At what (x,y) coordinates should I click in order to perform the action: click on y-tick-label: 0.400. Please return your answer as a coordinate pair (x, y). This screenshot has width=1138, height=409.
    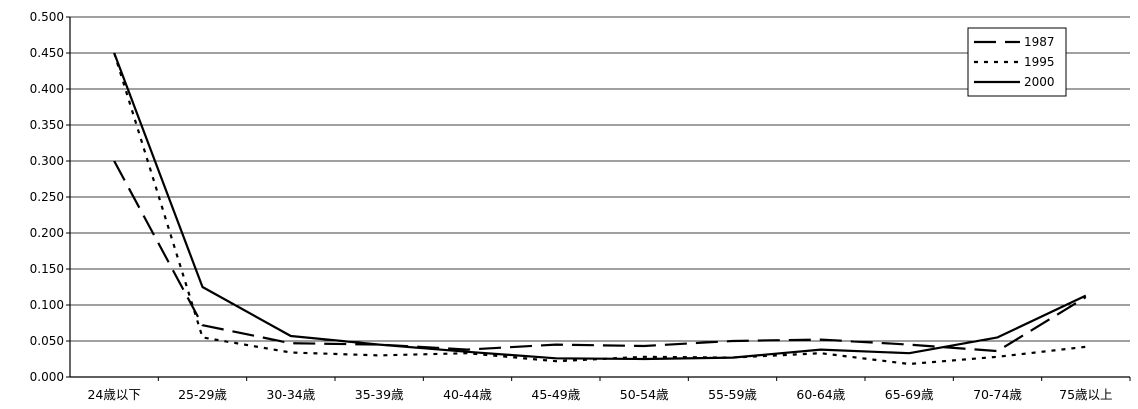
    Looking at the image, I should click on (47, 89).